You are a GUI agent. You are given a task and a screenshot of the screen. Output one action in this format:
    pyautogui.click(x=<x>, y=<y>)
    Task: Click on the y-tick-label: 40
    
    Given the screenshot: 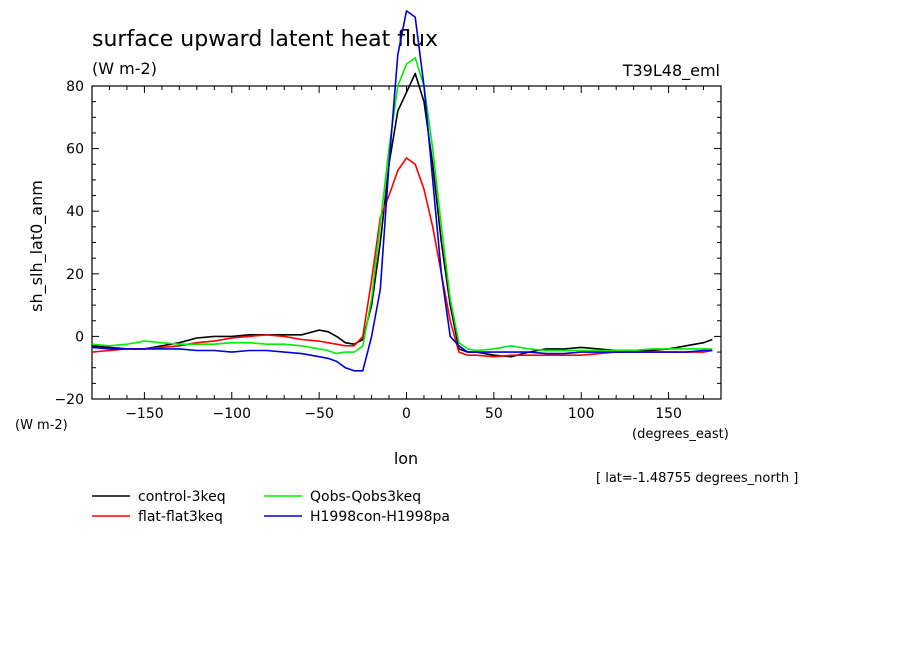 What is the action you would take?
    pyautogui.click(x=75, y=212)
    